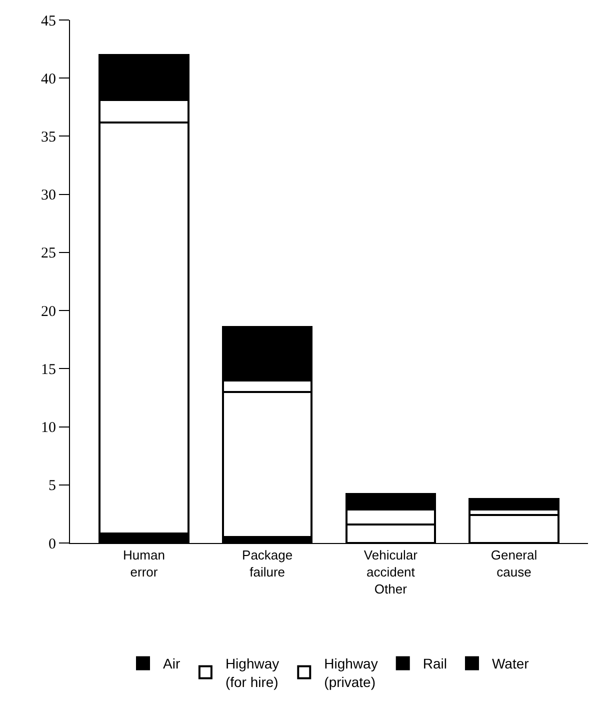  Describe the element at coordinates (52, 544) in the screenshot. I see `y-tick-label: 0` at that location.